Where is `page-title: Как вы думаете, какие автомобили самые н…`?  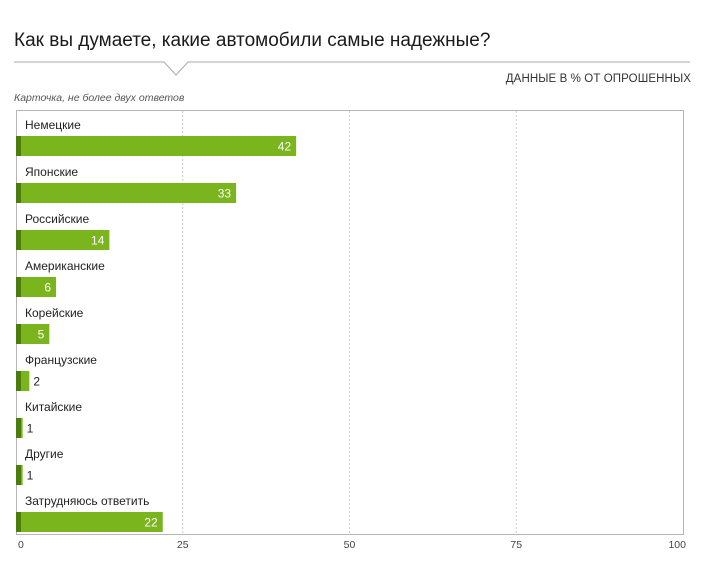
page-title: Как вы думаете, какие автомобили самые н… is located at coordinates (252, 40).